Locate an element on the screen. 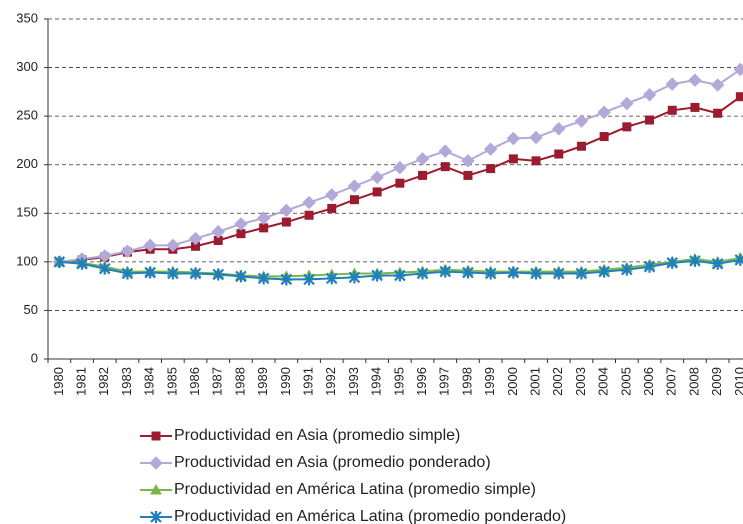 This screenshot has height=524, width=743. x-tick-label: 2007 is located at coordinates (671, 381).